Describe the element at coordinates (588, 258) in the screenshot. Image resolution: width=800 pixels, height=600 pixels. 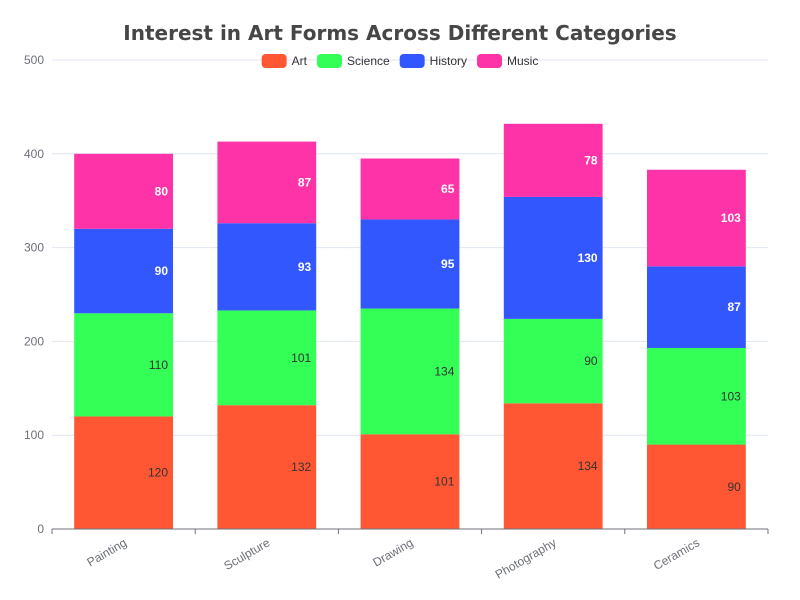
I see `bar-value-label: 130` at that location.